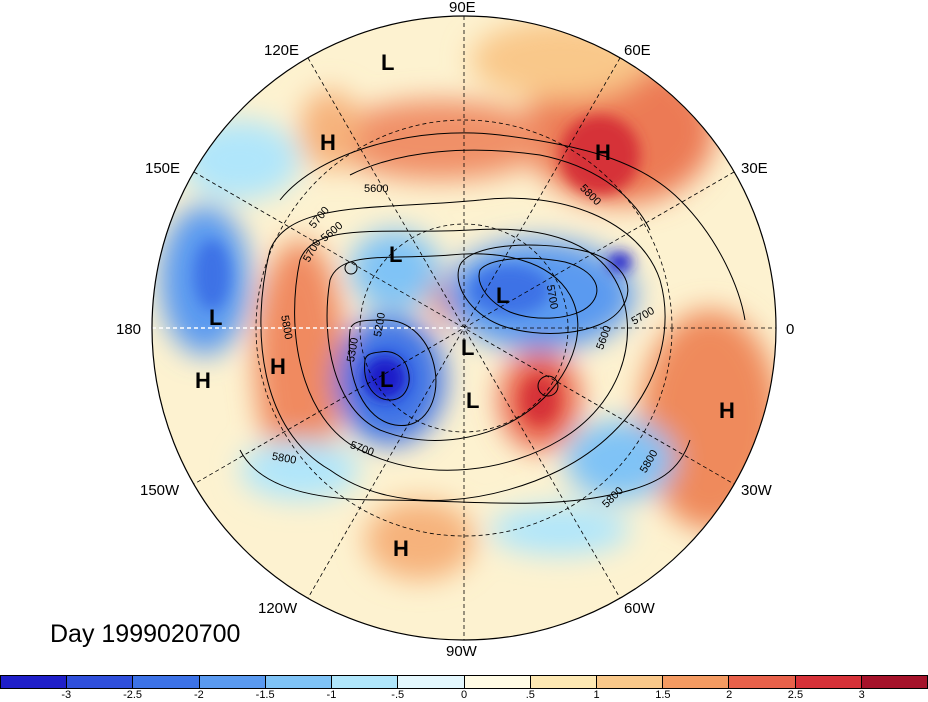 The height and width of the screenshot is (702, 928). What do you see at coordinates (376, 189) in the screenshot?
I see `contour-label: 5600` at bounding box center [376, 189].